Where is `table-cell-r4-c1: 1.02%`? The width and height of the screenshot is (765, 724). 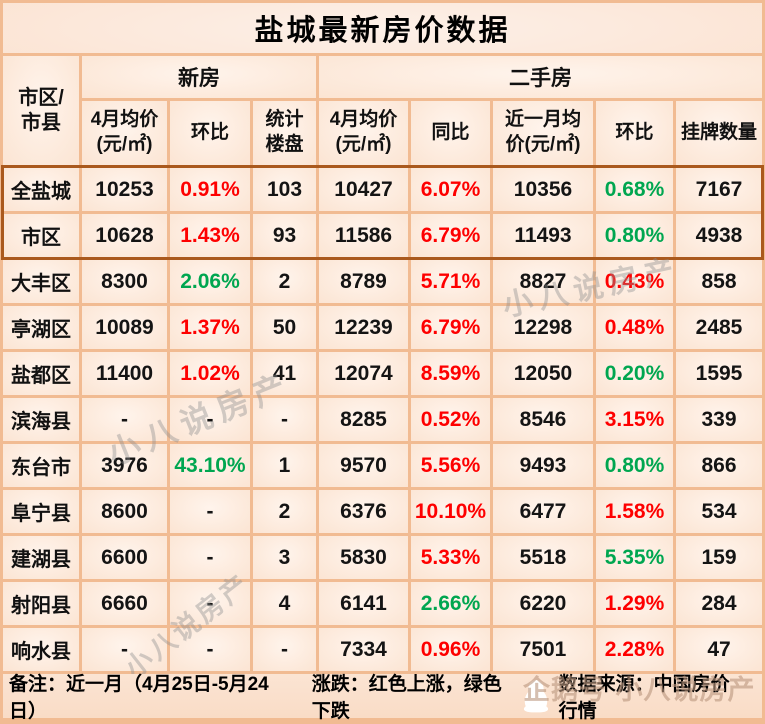
table-cell-r4-c1: 1.02% is located at coordinates (210, 373).